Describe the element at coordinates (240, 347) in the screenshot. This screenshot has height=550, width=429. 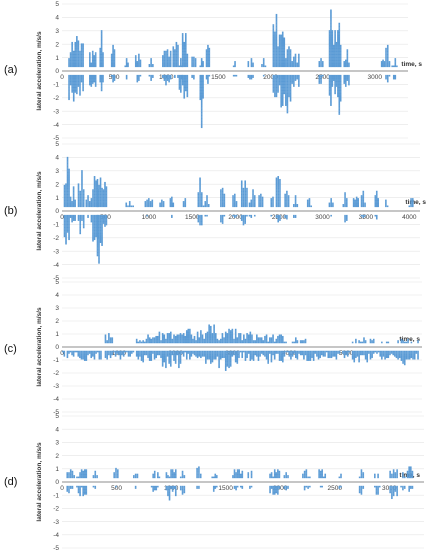
I see `data-points` at that location.